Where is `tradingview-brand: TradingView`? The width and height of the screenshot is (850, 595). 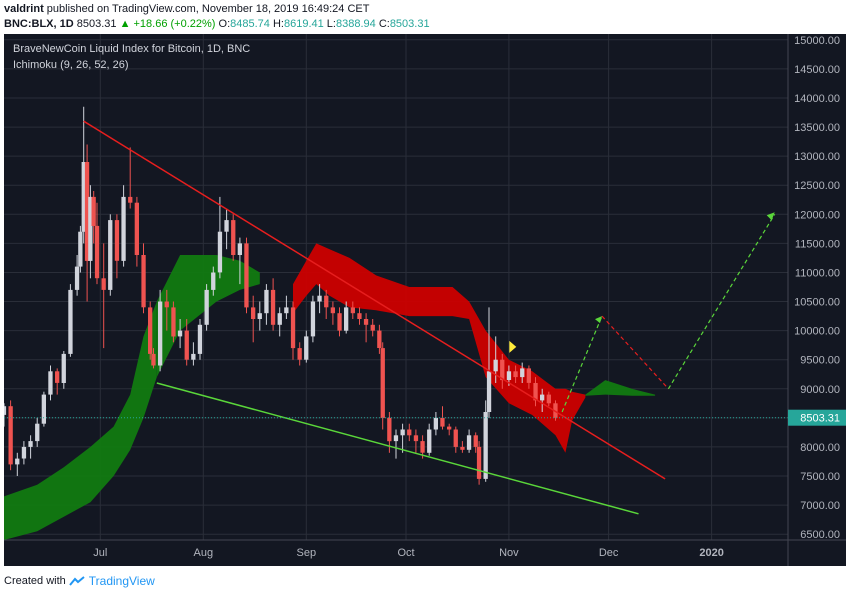 tradingview-brand: TradingView is located at coordinates (121, 581).